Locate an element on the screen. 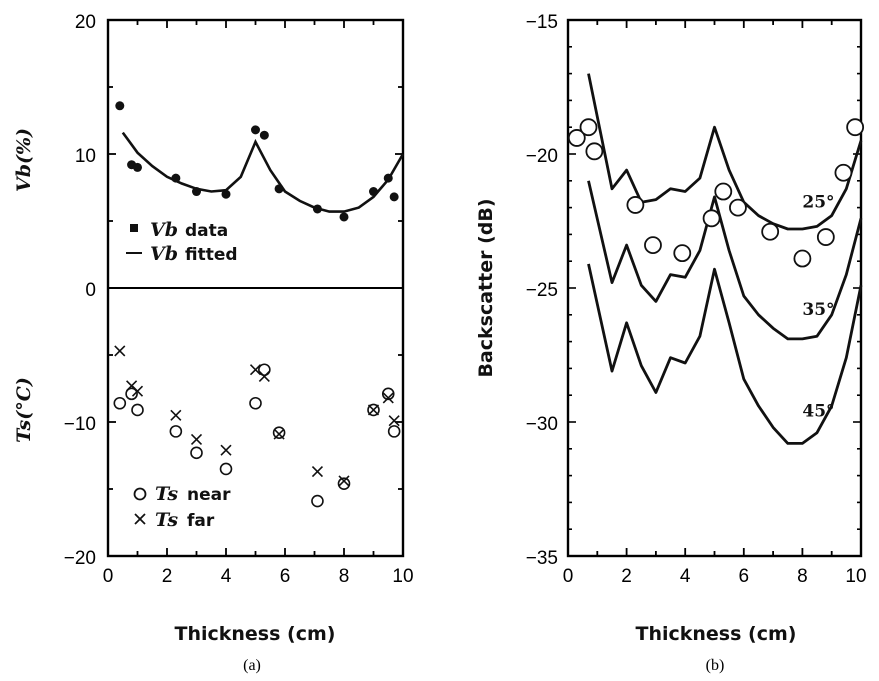 The width and height of the screenshot is (879, 681). legend-symbol-vb-data: Vb is located at coordinates (164, 230).